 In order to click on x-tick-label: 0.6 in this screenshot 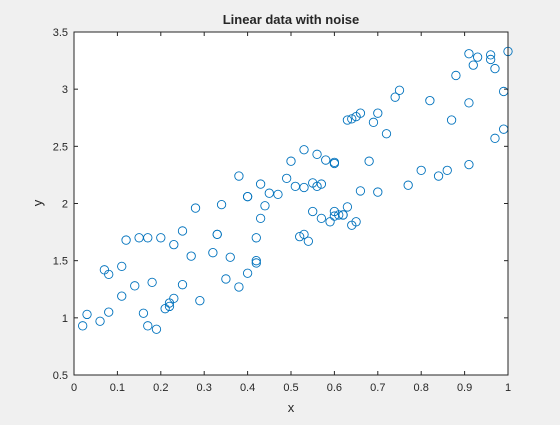, I will do `click(334, 388)`.